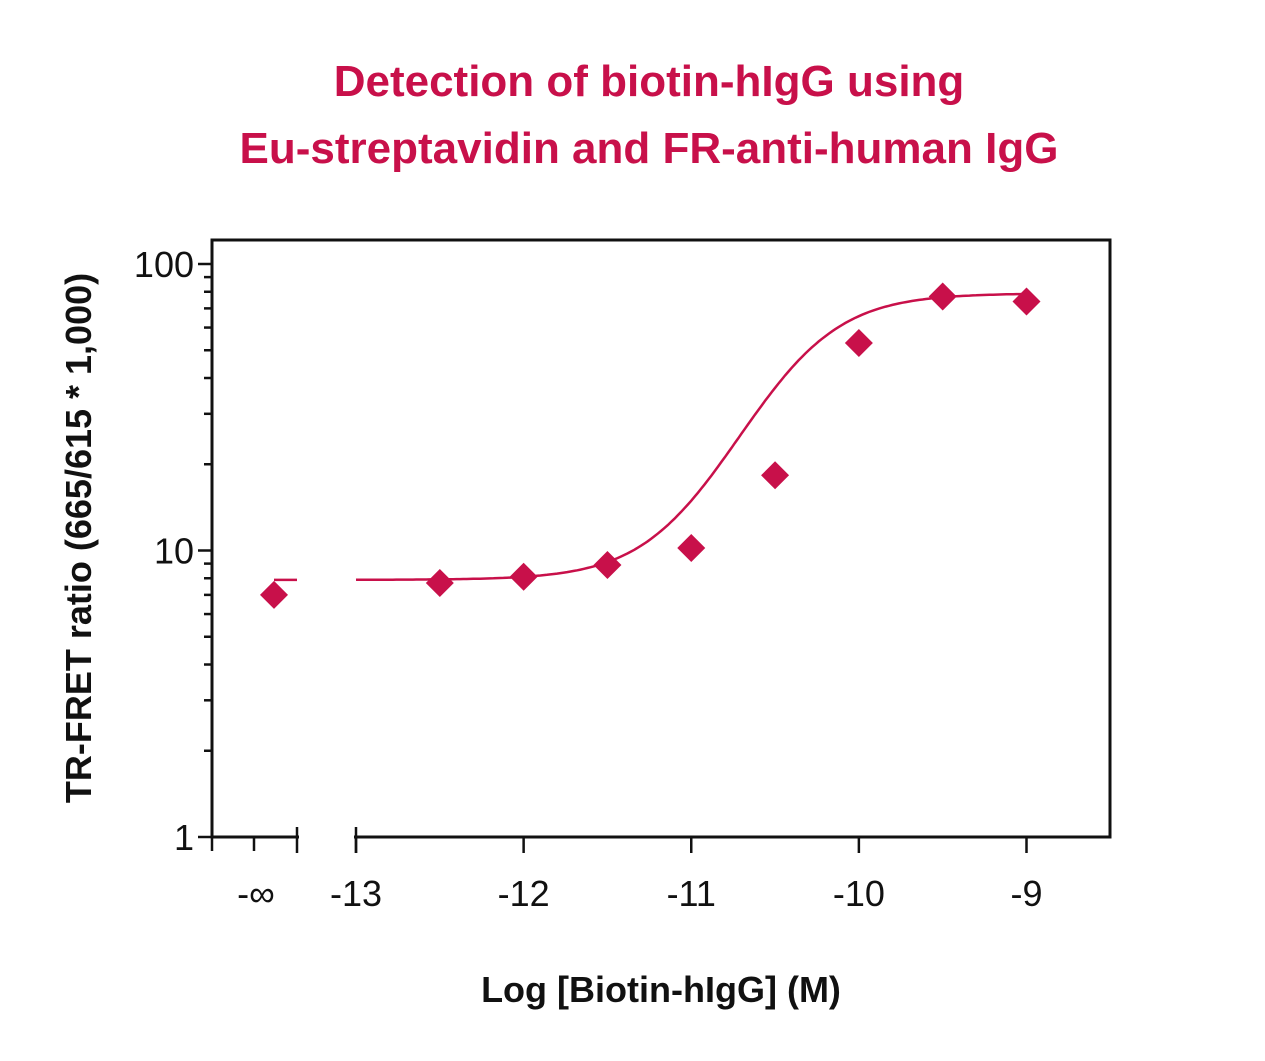 The height and width of the screenshot is (1061, 1265). What do you see at coordinates (356, 893) in the screenshot?
I see `x-tick-label: -13` at bounding box center [356, 893].